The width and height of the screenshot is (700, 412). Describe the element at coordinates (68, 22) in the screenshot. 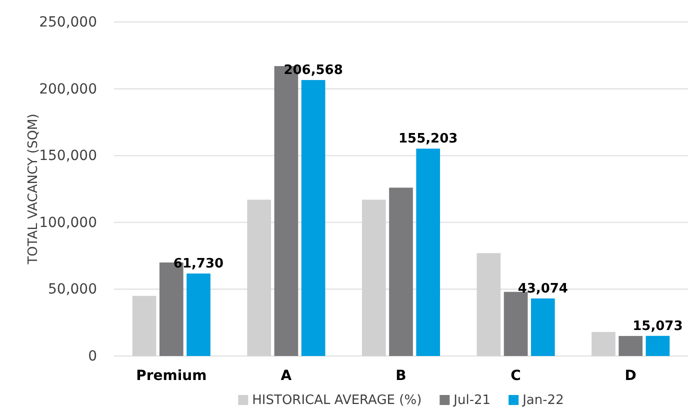

I see `y-tick-label: 250,000` at that location.